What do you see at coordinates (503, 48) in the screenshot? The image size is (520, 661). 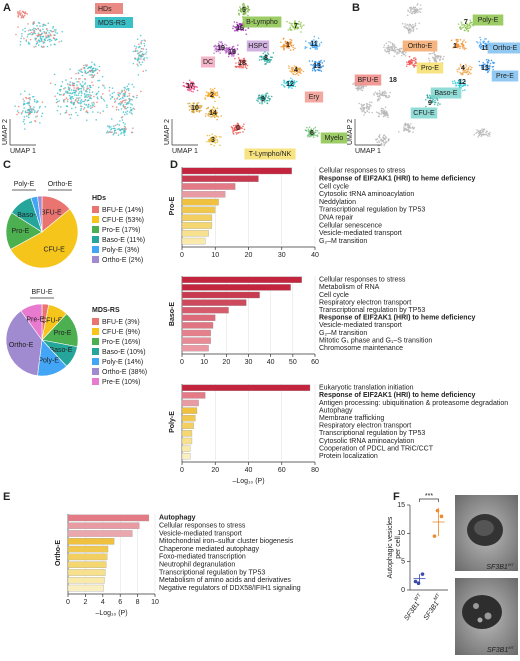 I see `cell-type-box` at bounding box center [503, 48].